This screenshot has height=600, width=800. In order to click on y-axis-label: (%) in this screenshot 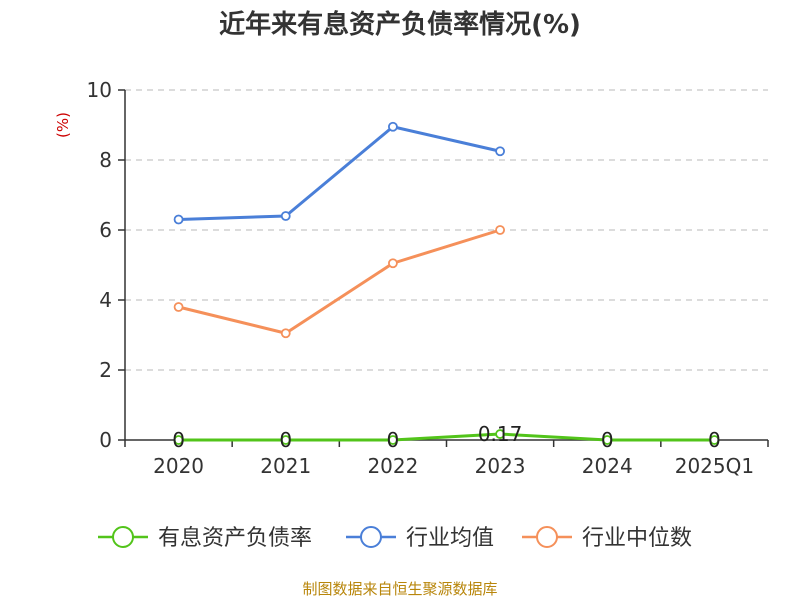, I will do `click(63, 125)`.